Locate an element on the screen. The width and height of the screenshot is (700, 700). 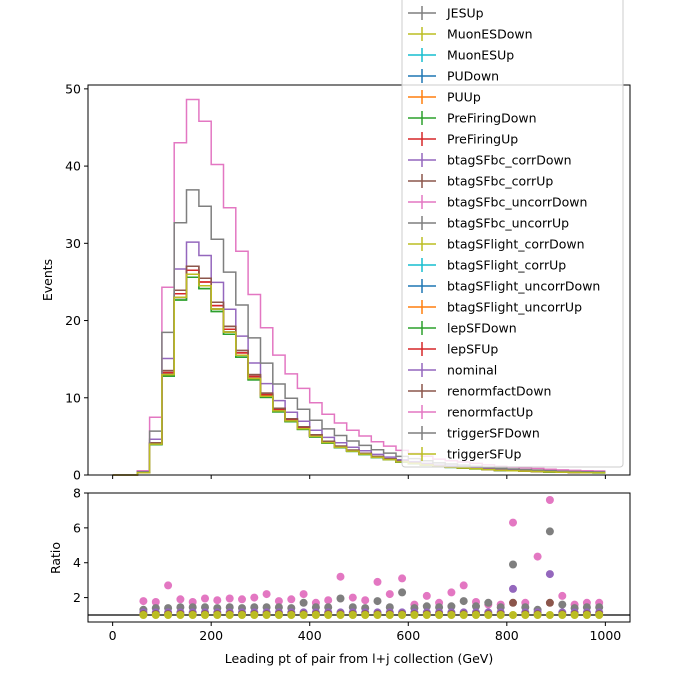
legend-label: renormfactDown is located at coordinates (499, 391).